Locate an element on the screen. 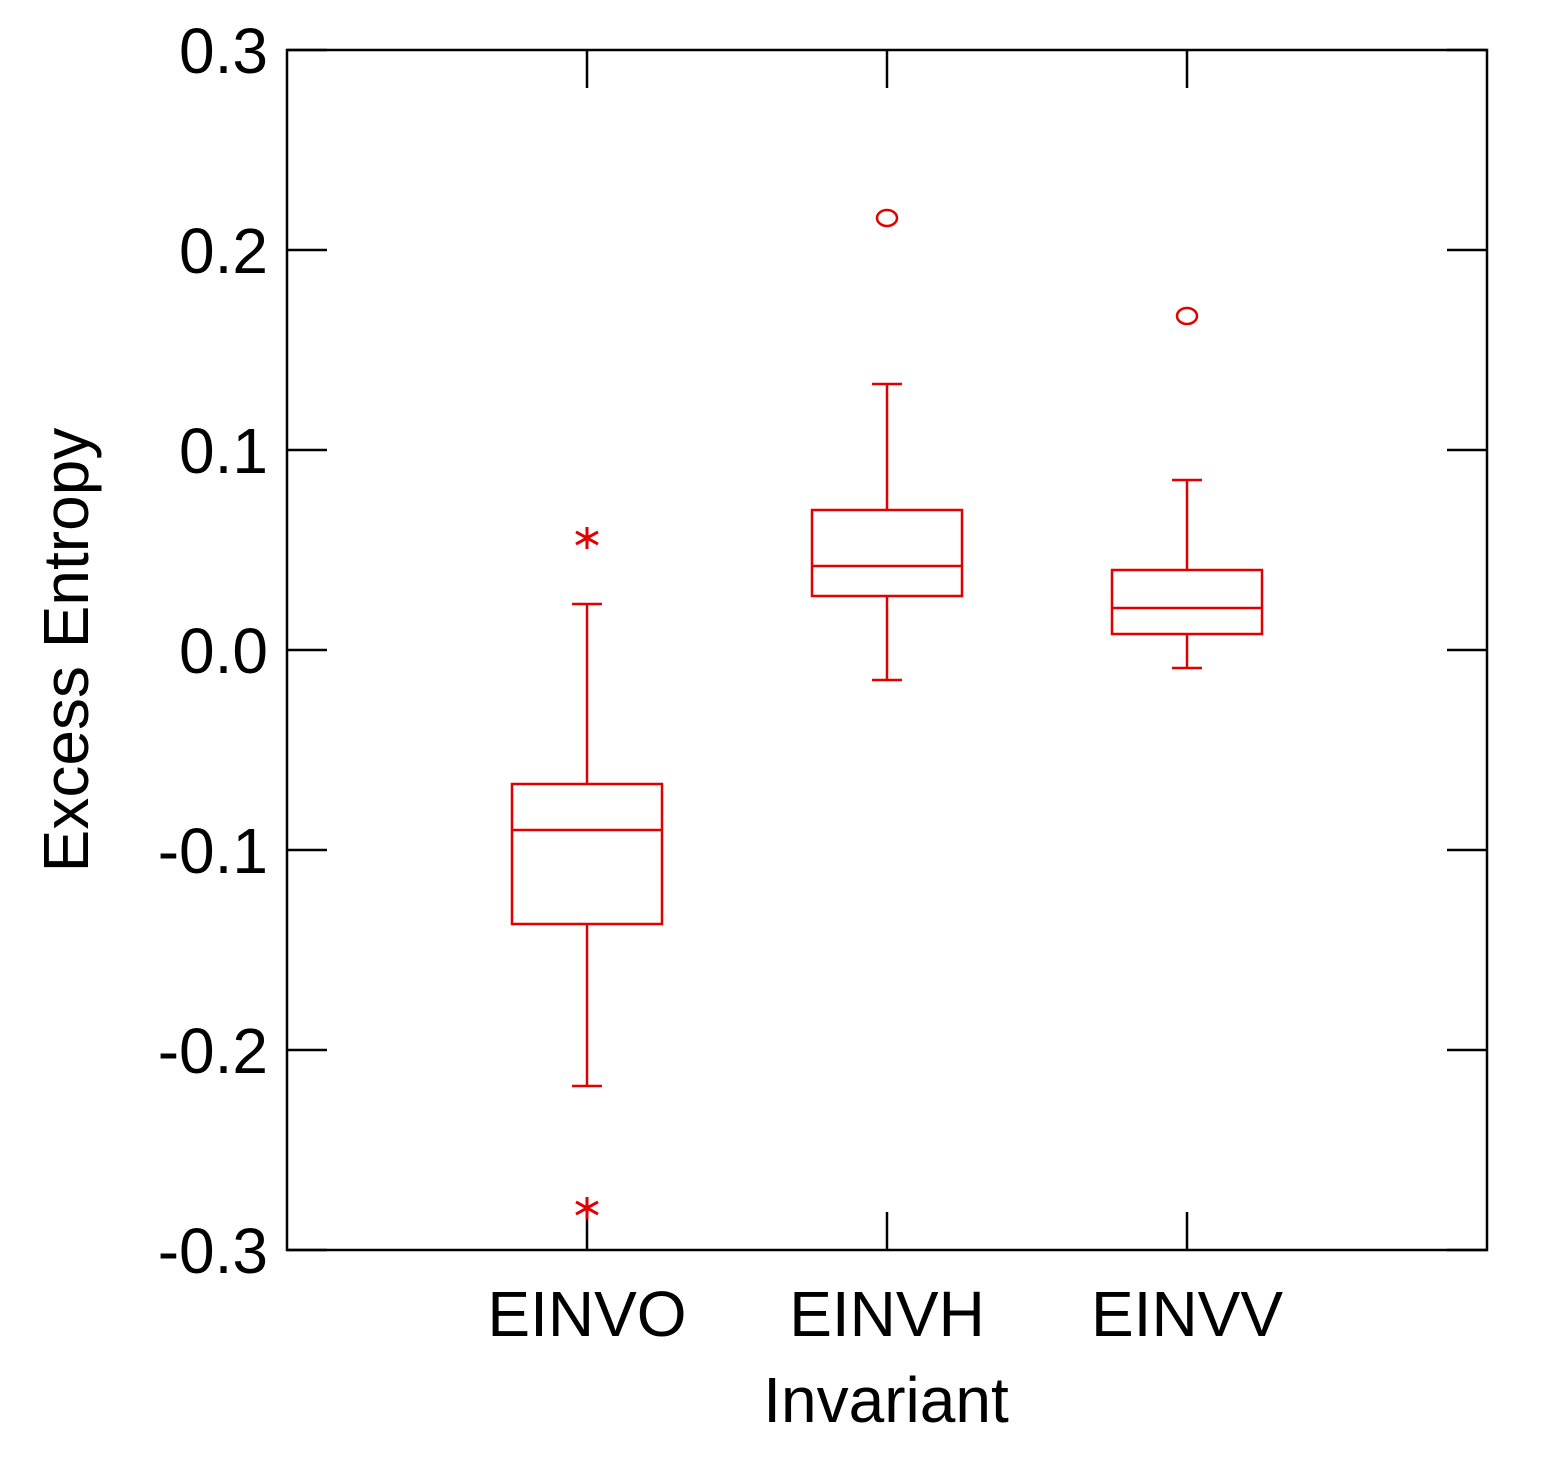 Image resolution: width=1554 pixels, height=1469 pixels. y-tick-label: 0.2 is located at coordinates (223, 251).